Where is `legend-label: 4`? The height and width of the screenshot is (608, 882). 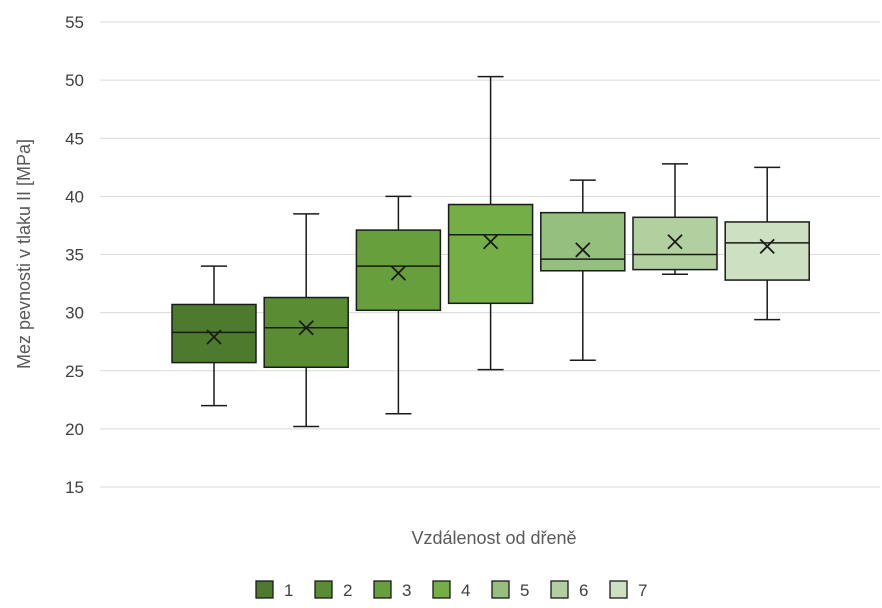 legend-label: 4 is located at coordinates (465, 590).